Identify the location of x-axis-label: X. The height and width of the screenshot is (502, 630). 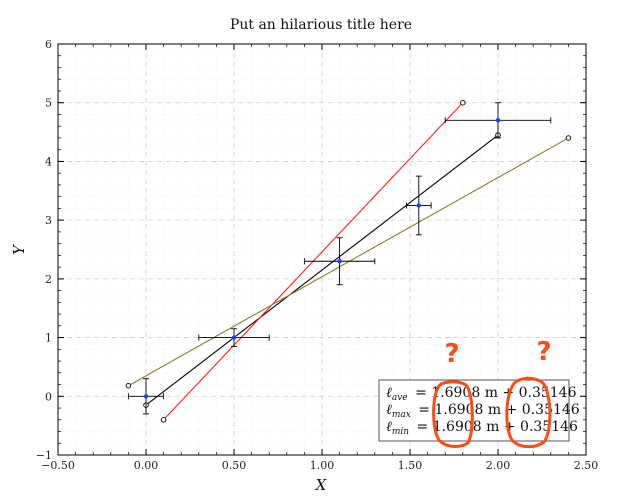
(321, 485).